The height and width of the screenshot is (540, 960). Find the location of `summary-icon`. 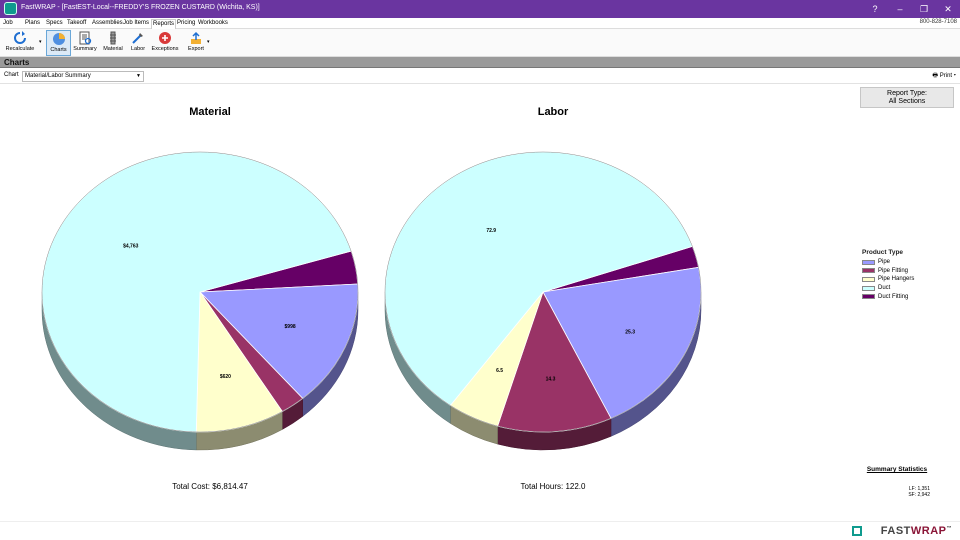

summary-icon is located at coordinates (85, 38).